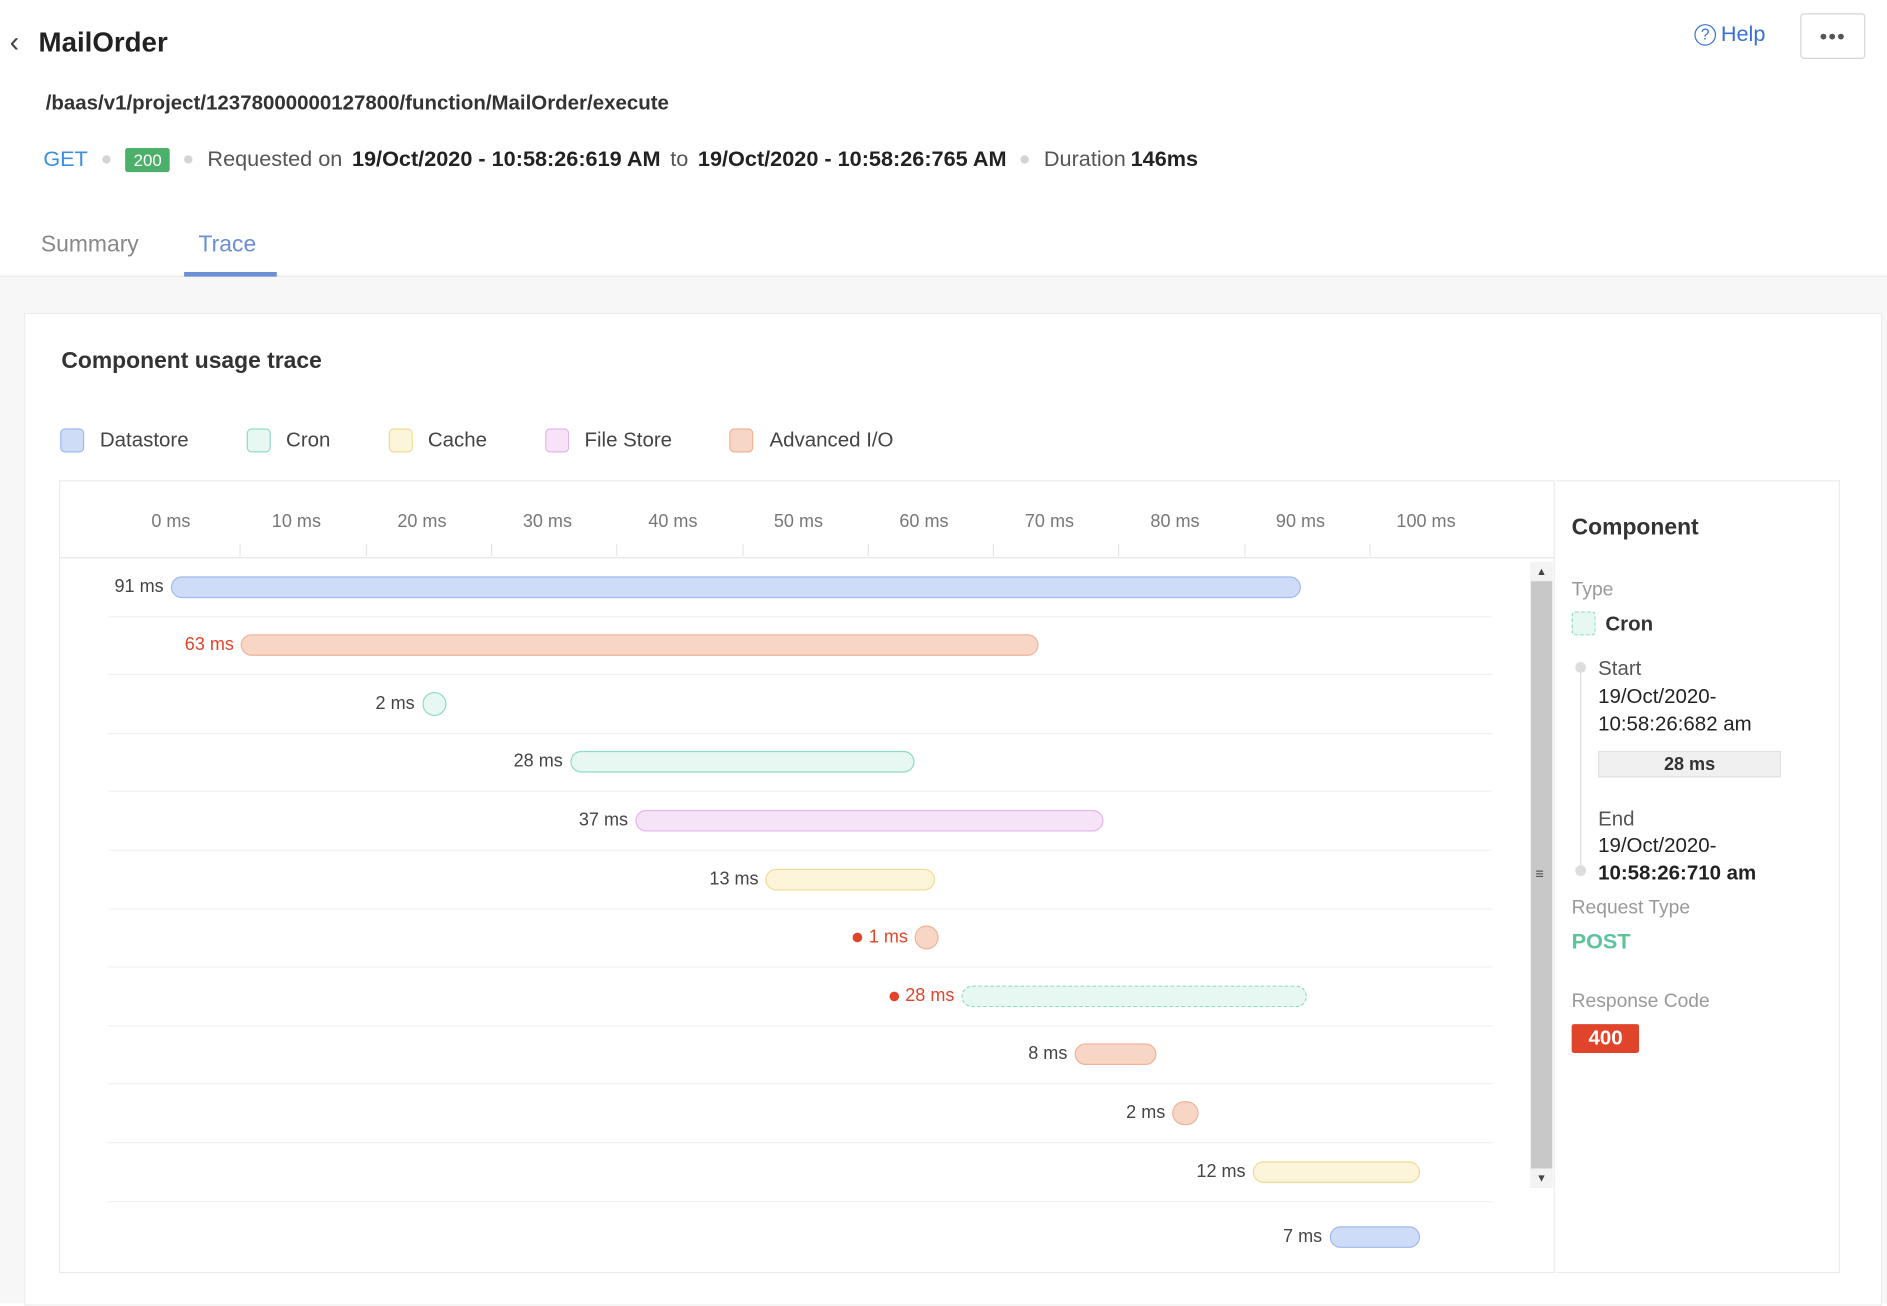 This screenshot has width=1887, height=1306. What do you see at coordinates (506, 158) in the screenshot?
I see `request-start: 19/Oct/2020 - 10:58:26:619 AM` at bounding box center [506, 158].